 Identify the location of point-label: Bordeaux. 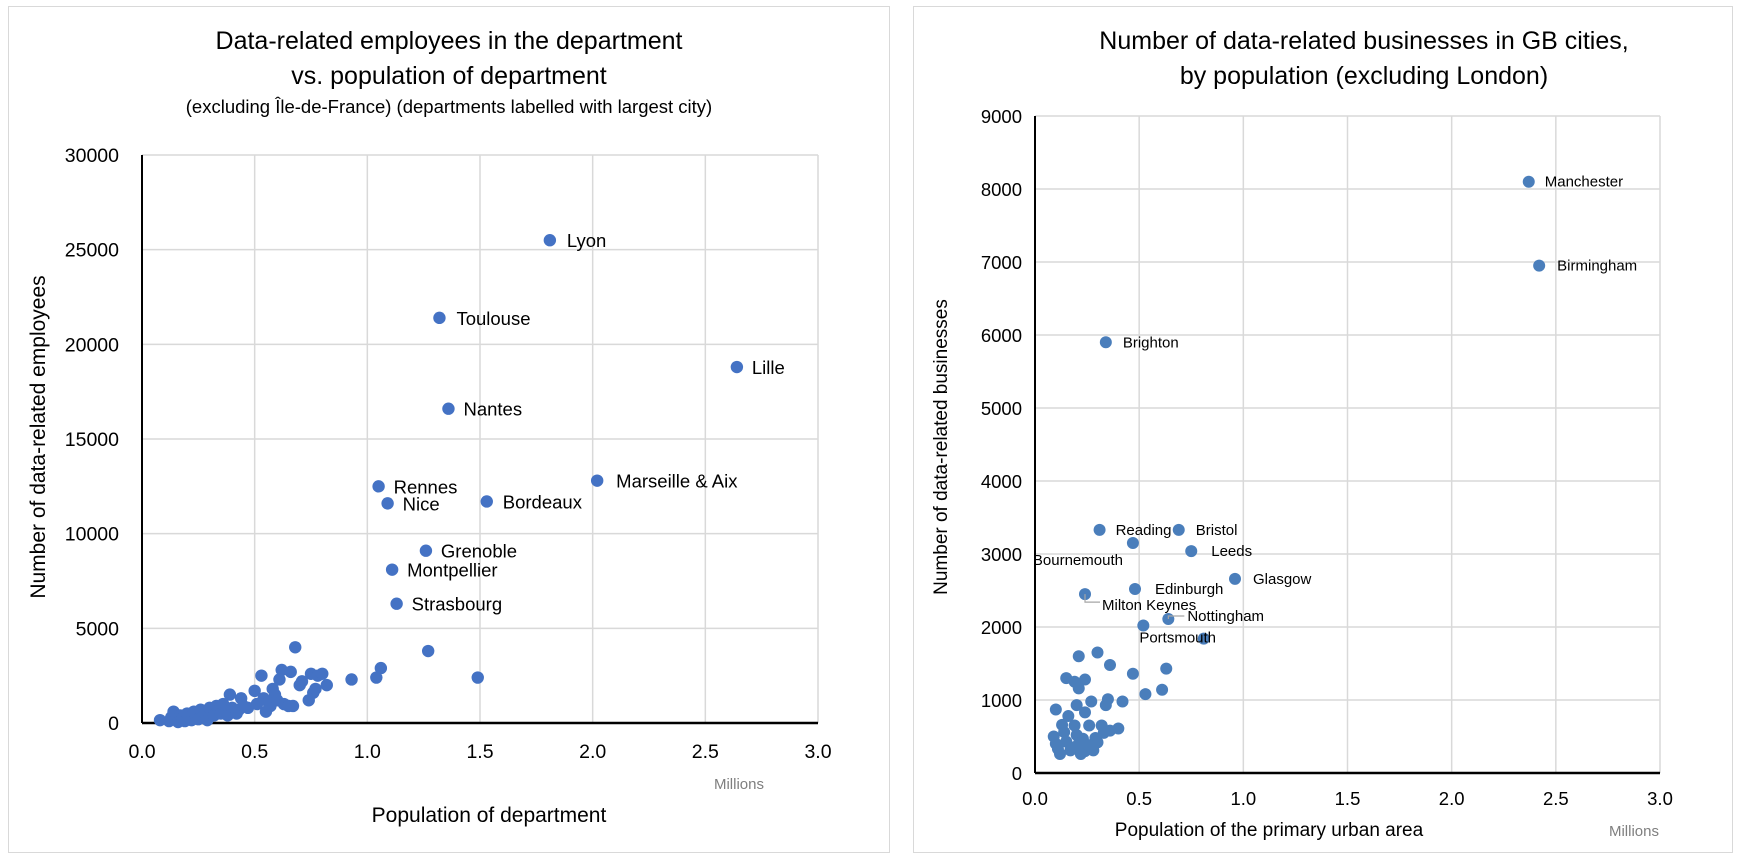
(543, 501).